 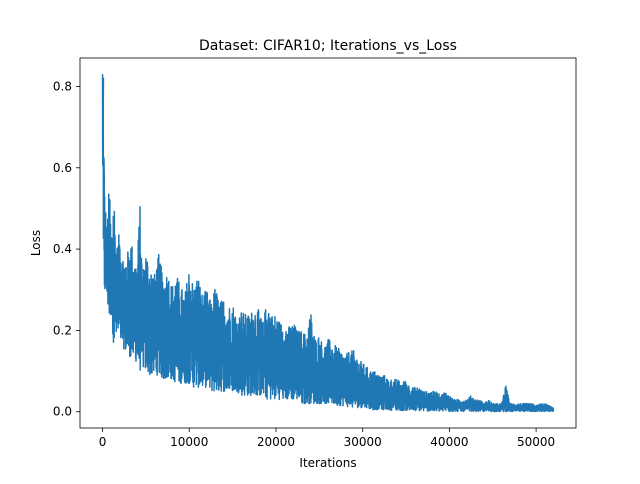 I want to click on chart-title: Dataset: CIFAR10; Iterations_vs_Loss, so click(x=328, y=46).